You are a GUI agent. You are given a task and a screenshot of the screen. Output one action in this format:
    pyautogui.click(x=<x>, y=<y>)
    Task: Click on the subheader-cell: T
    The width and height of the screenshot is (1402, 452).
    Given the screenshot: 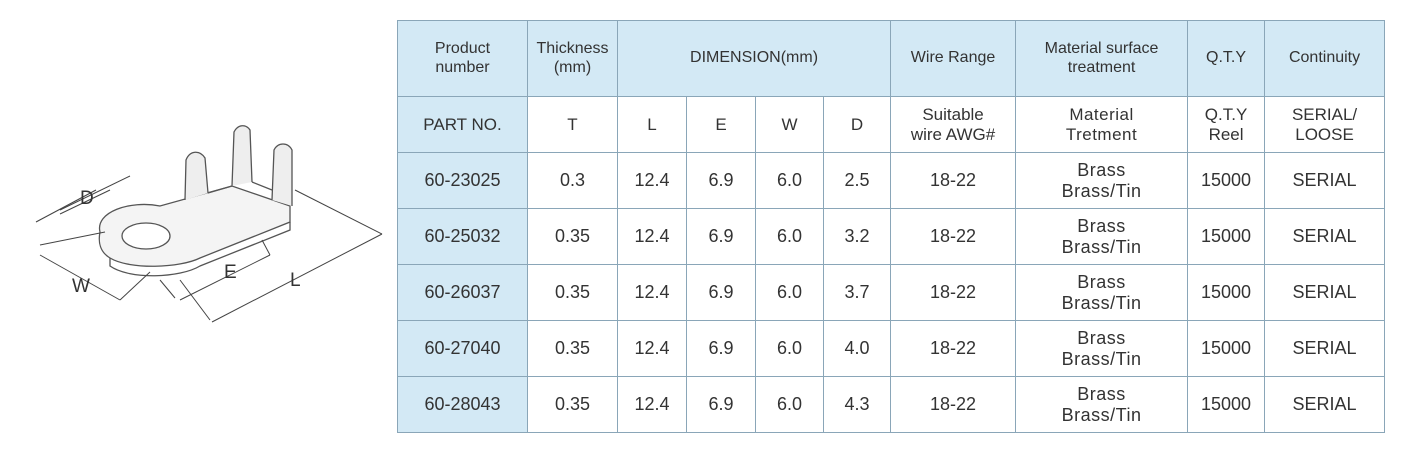 What is the action you would take?
    pyautogui.click(x=572, y=124)
    